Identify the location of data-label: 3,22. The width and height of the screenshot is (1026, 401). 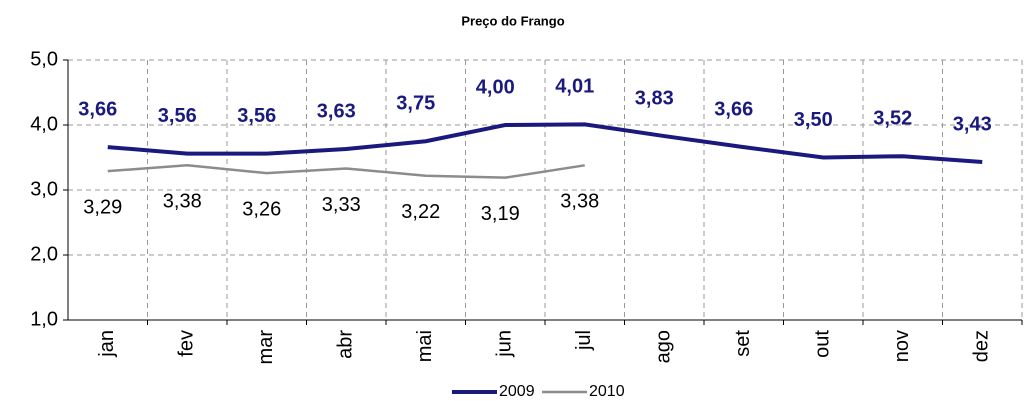
(420, 212).